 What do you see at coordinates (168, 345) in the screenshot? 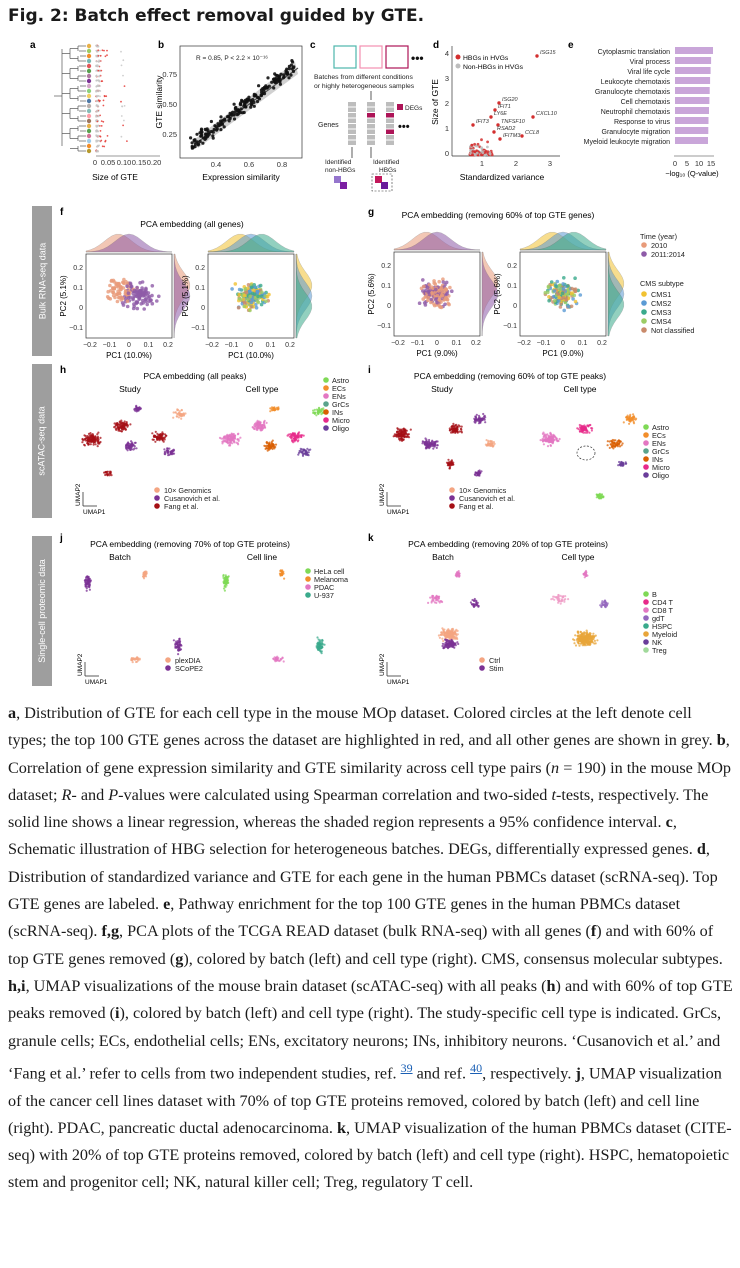
I see `pca-xtick: 0.2` at bounding box center [168, 345].